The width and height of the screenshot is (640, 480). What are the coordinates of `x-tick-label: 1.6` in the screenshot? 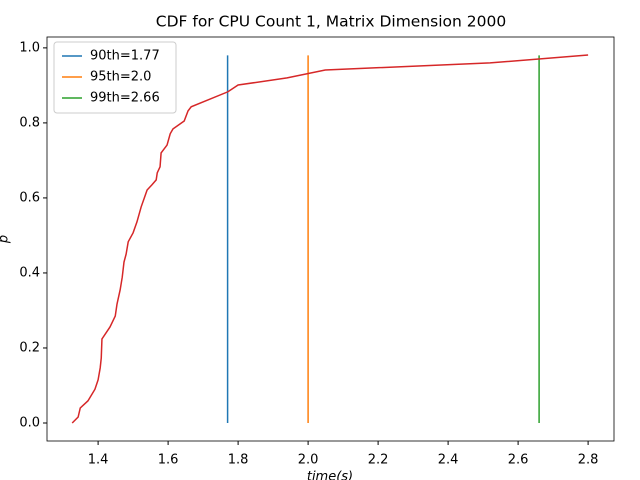 It's located at (168, 460).